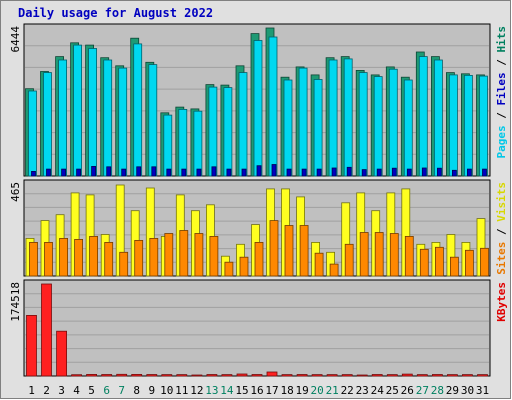 The width and height of the screenshot is (512, 400). Describe the element at coordinates (181, 390) in the screenshot. I see `x-tick-label: 11` at that location.